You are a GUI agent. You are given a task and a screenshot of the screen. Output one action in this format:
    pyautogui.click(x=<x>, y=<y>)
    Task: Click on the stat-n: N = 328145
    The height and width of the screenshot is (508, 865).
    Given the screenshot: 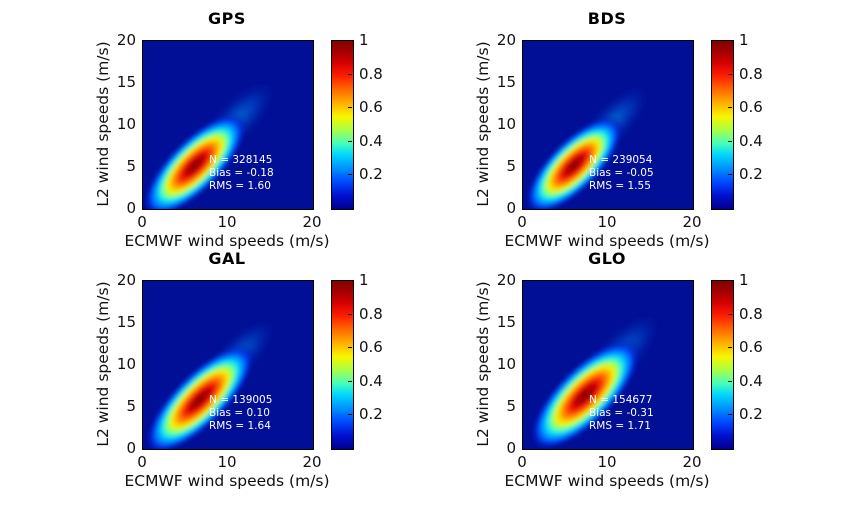 What is the action you would take?
    pyautogui.click(x=241, y=160)
    